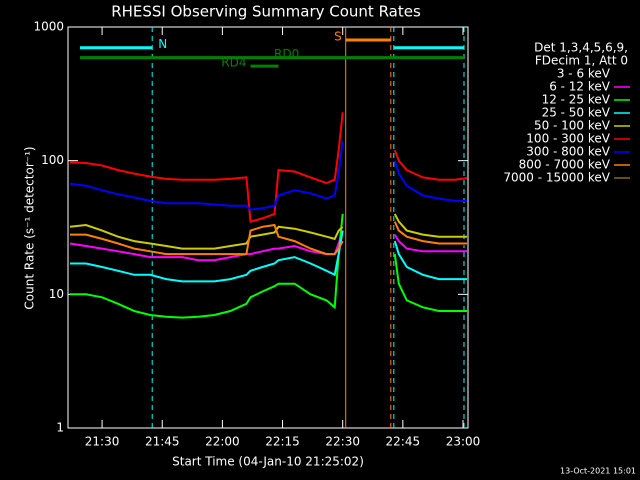 The height and width of the screenshot is (480, 640). What do you see at coordinates (282, 442) in the screenshot?
I see `x-tick-label: 22:15` at bounding box center [282, 442].